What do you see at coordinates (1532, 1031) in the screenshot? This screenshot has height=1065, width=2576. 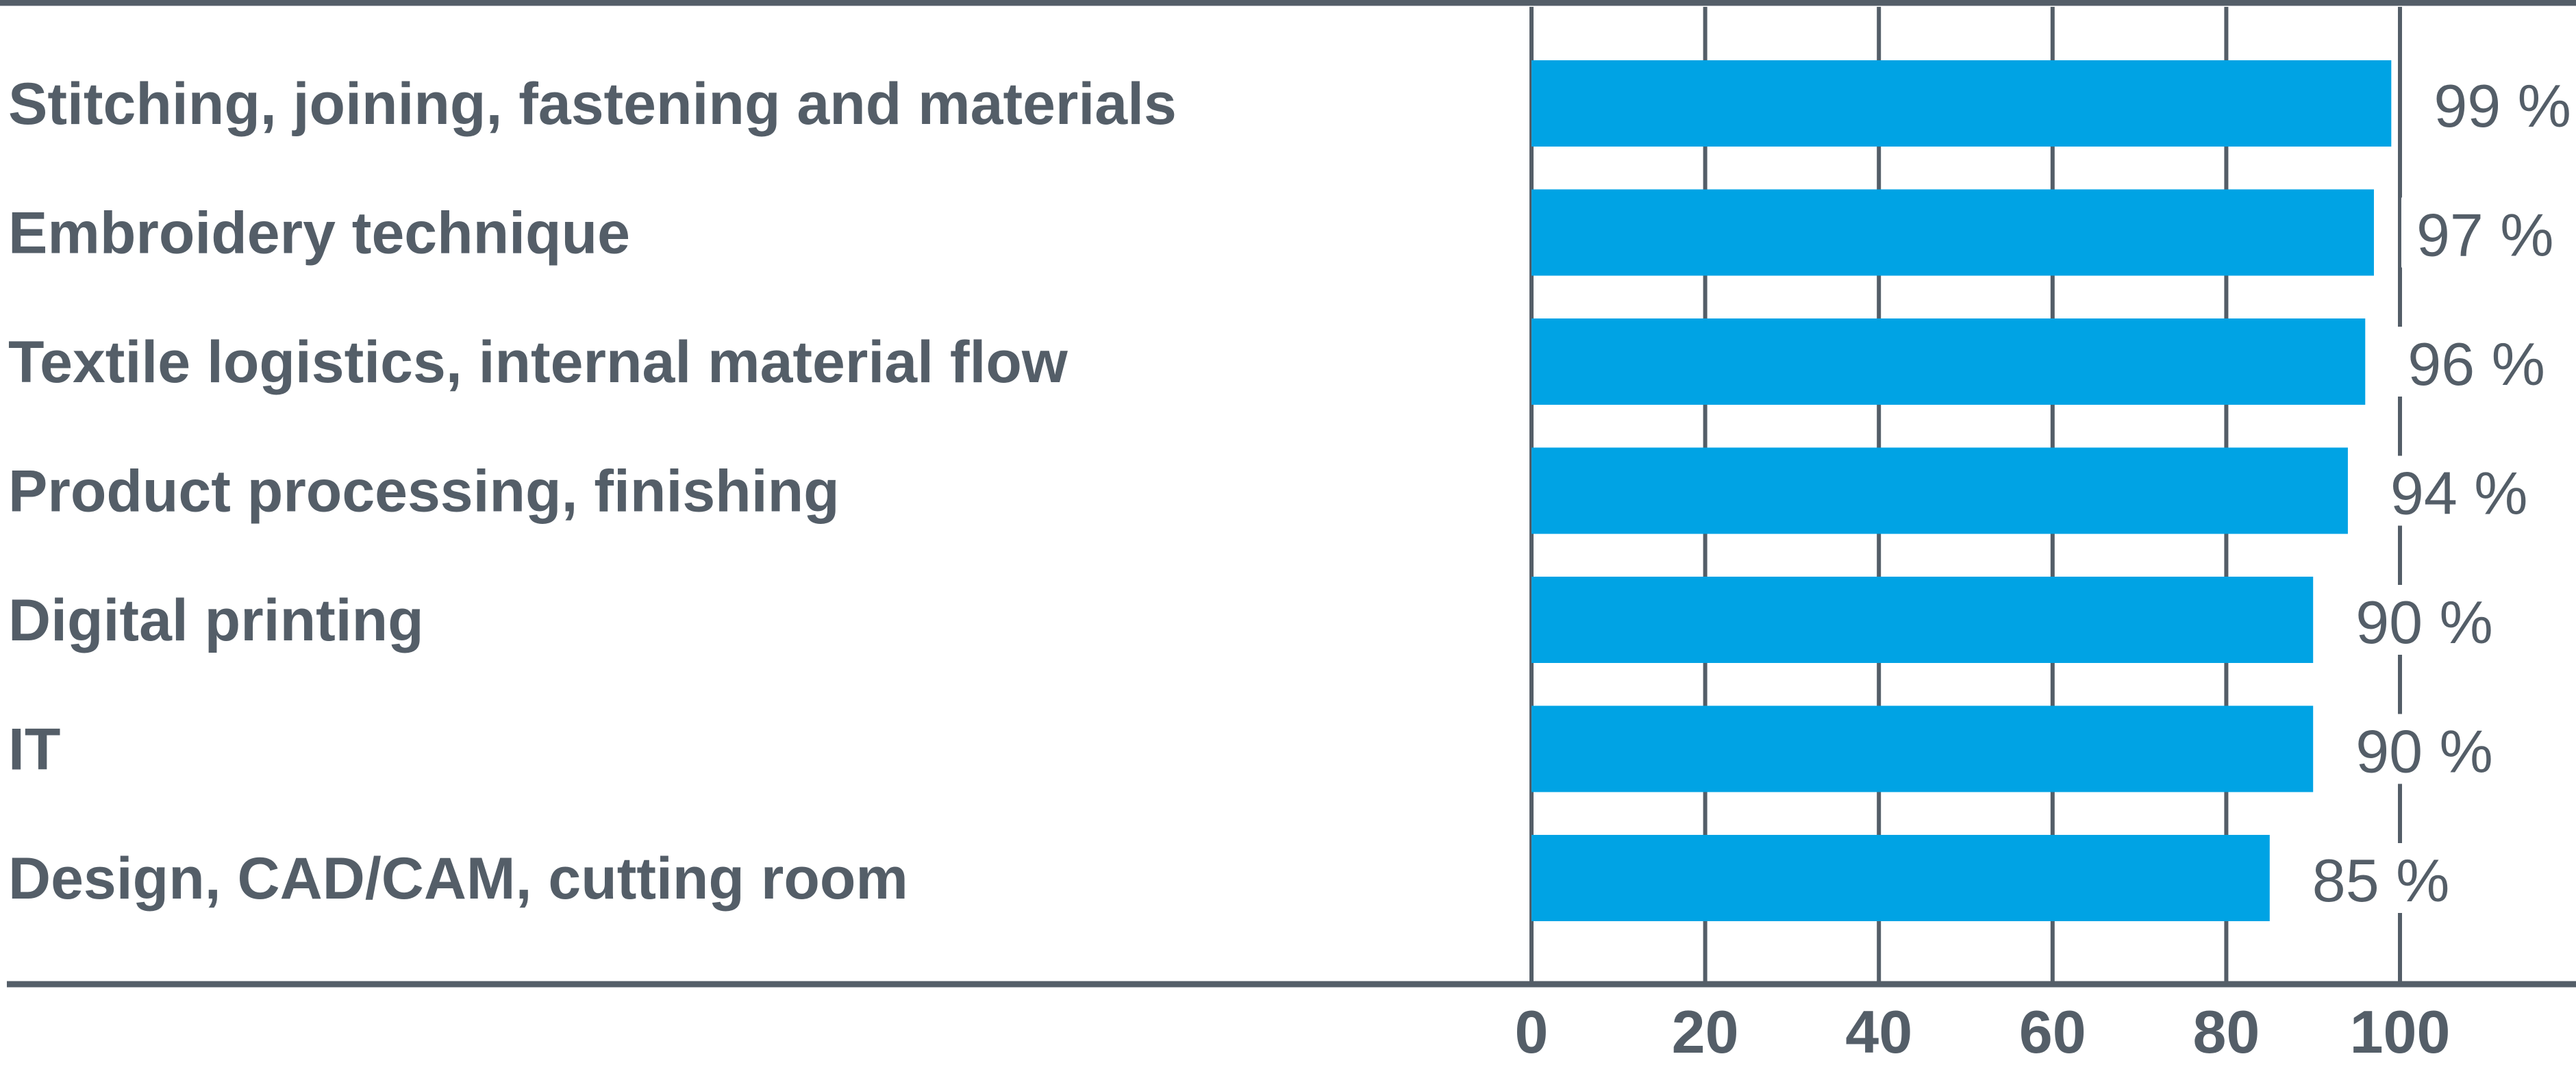 I see `x-tick-label-0: 0` at bounding box center [1532, 1031].